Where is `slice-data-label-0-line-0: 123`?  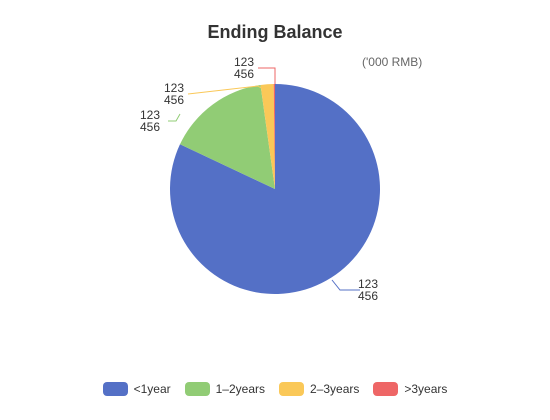
slice-data-label-0-line-0: 123 is located at coordinates (368, 284).